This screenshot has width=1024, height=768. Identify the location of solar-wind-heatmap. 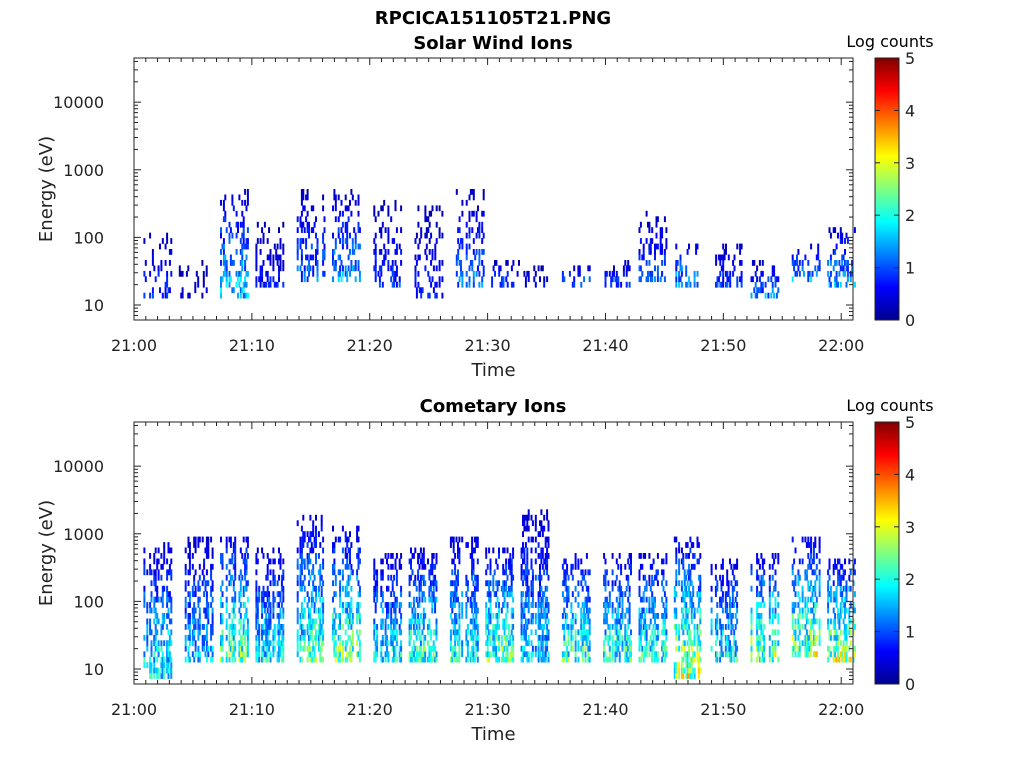
(499, 244).